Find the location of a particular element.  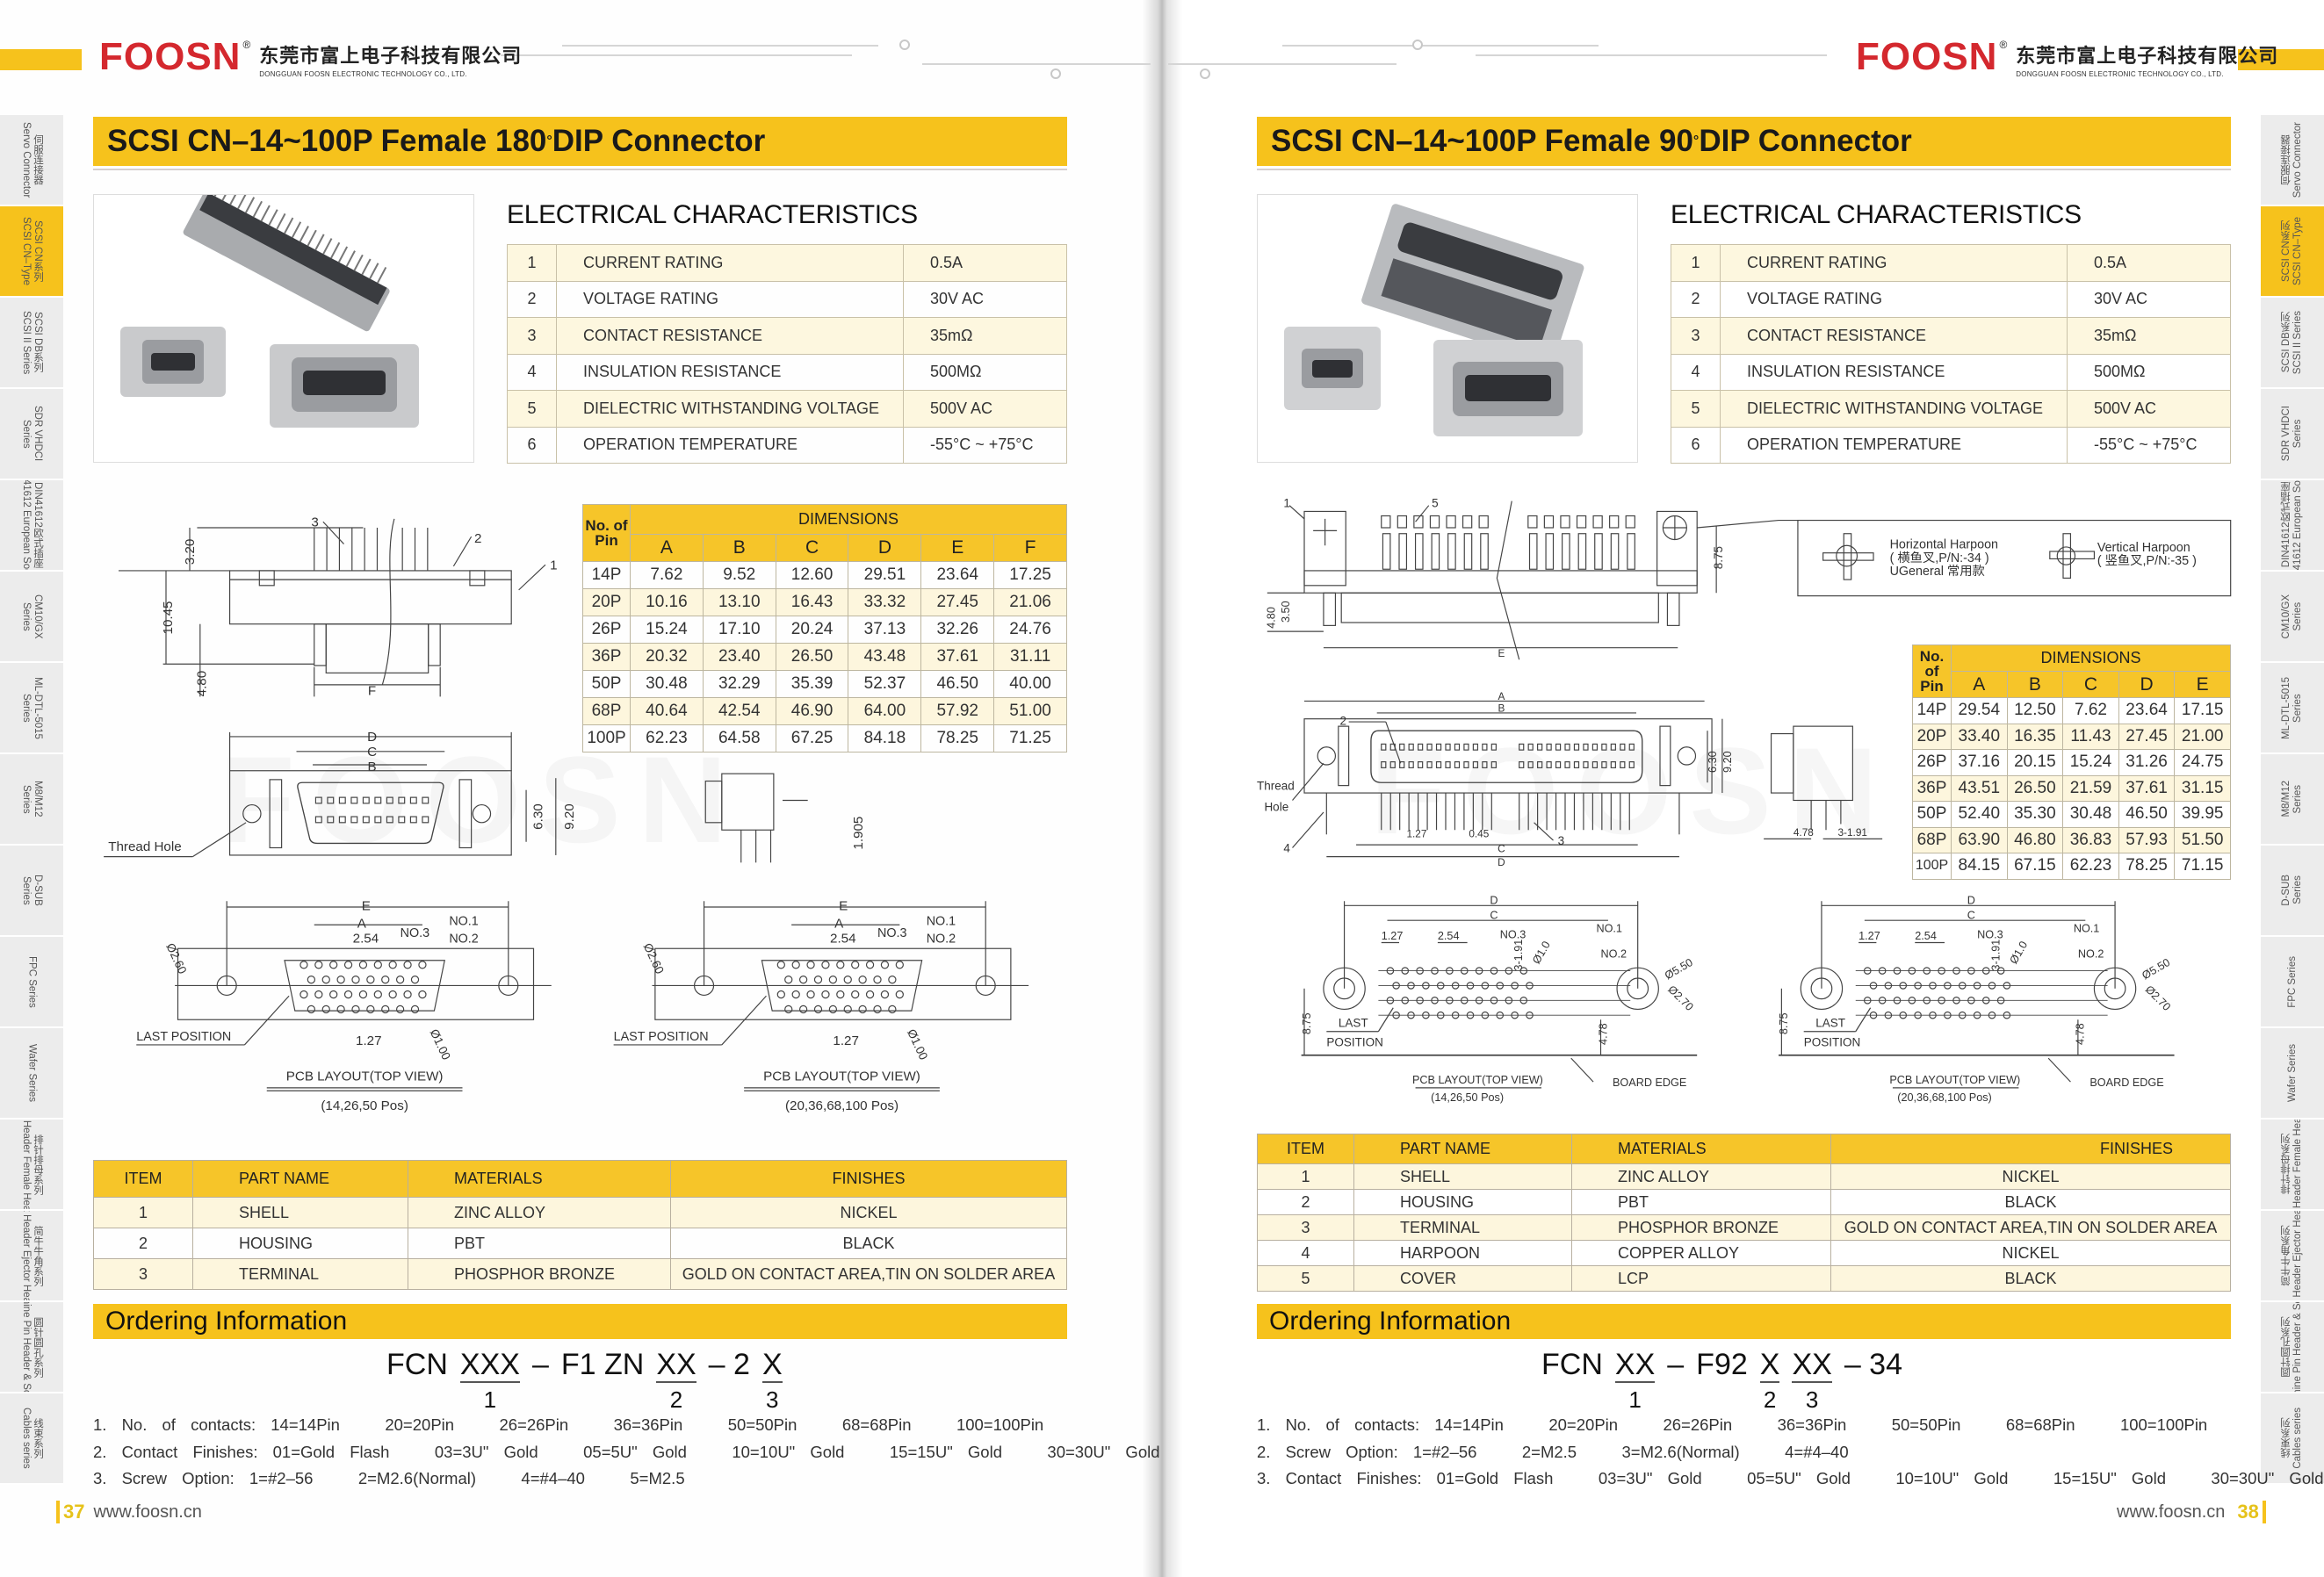

table-row: 4 INSULATION RESISTANCE 500MΩ is located at coordinates (787, 372).